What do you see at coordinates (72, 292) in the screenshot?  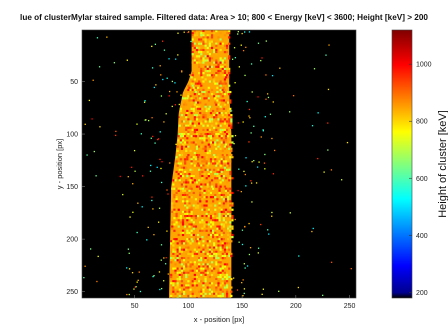 I see `y-tick-label: 250` at bounding box center [72, 292].